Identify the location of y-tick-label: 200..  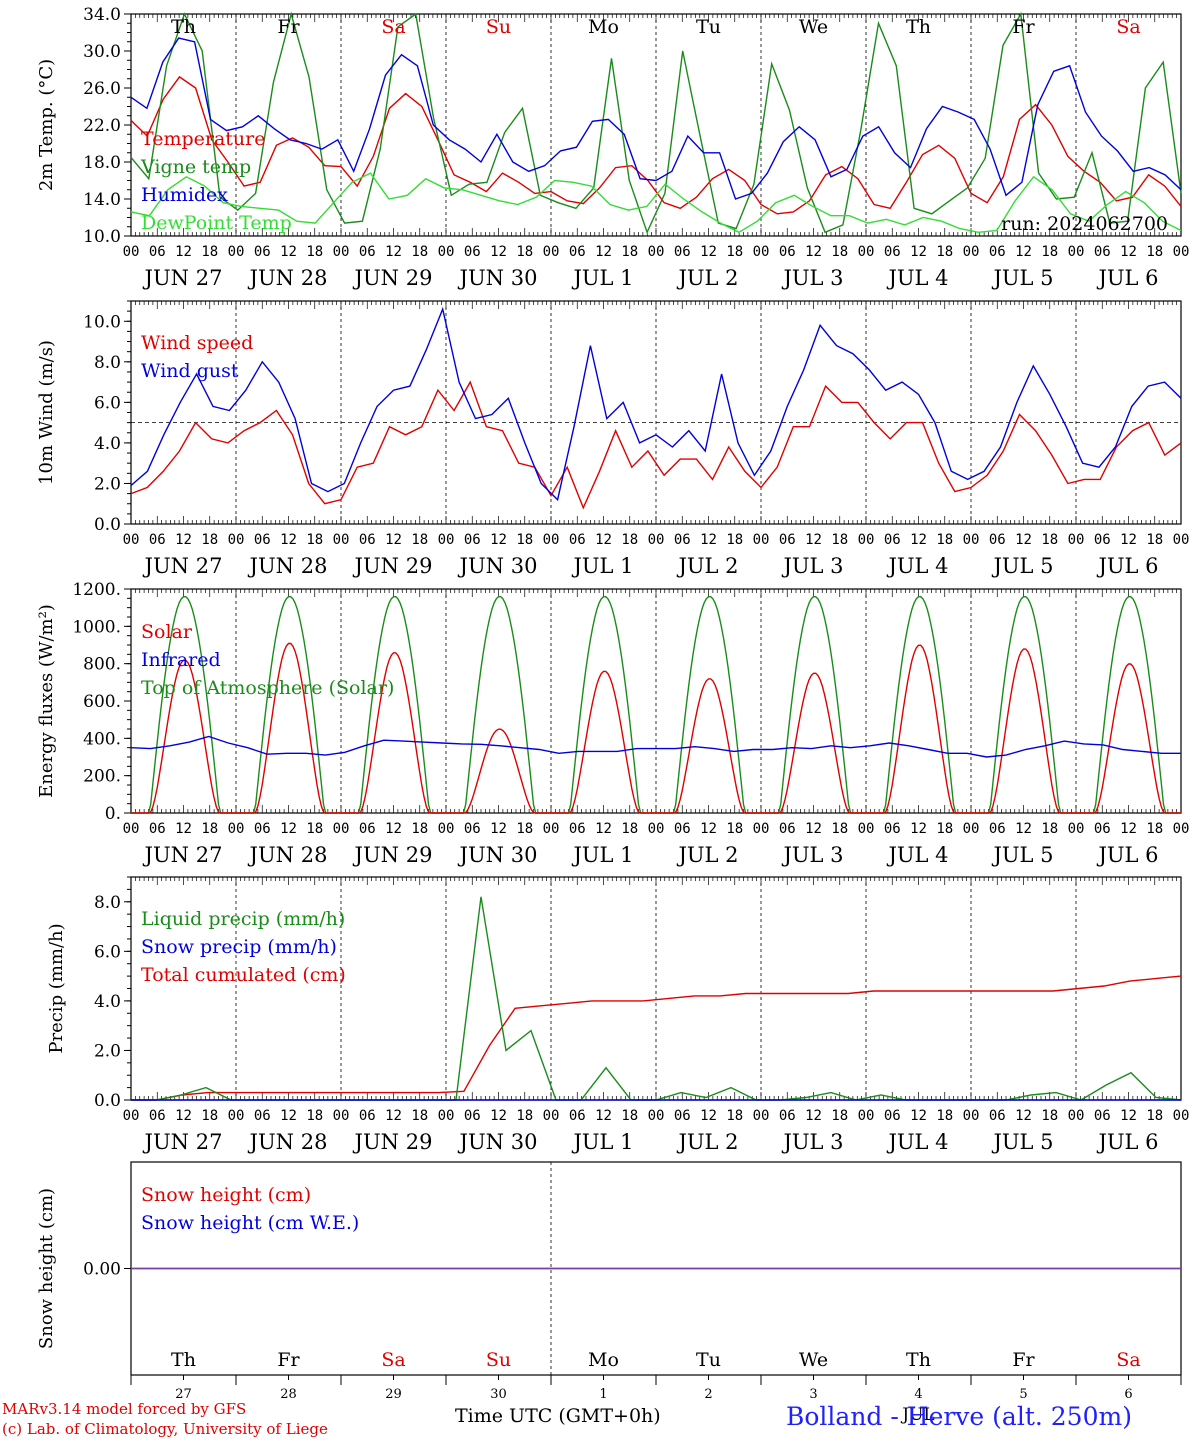
(102, 777).